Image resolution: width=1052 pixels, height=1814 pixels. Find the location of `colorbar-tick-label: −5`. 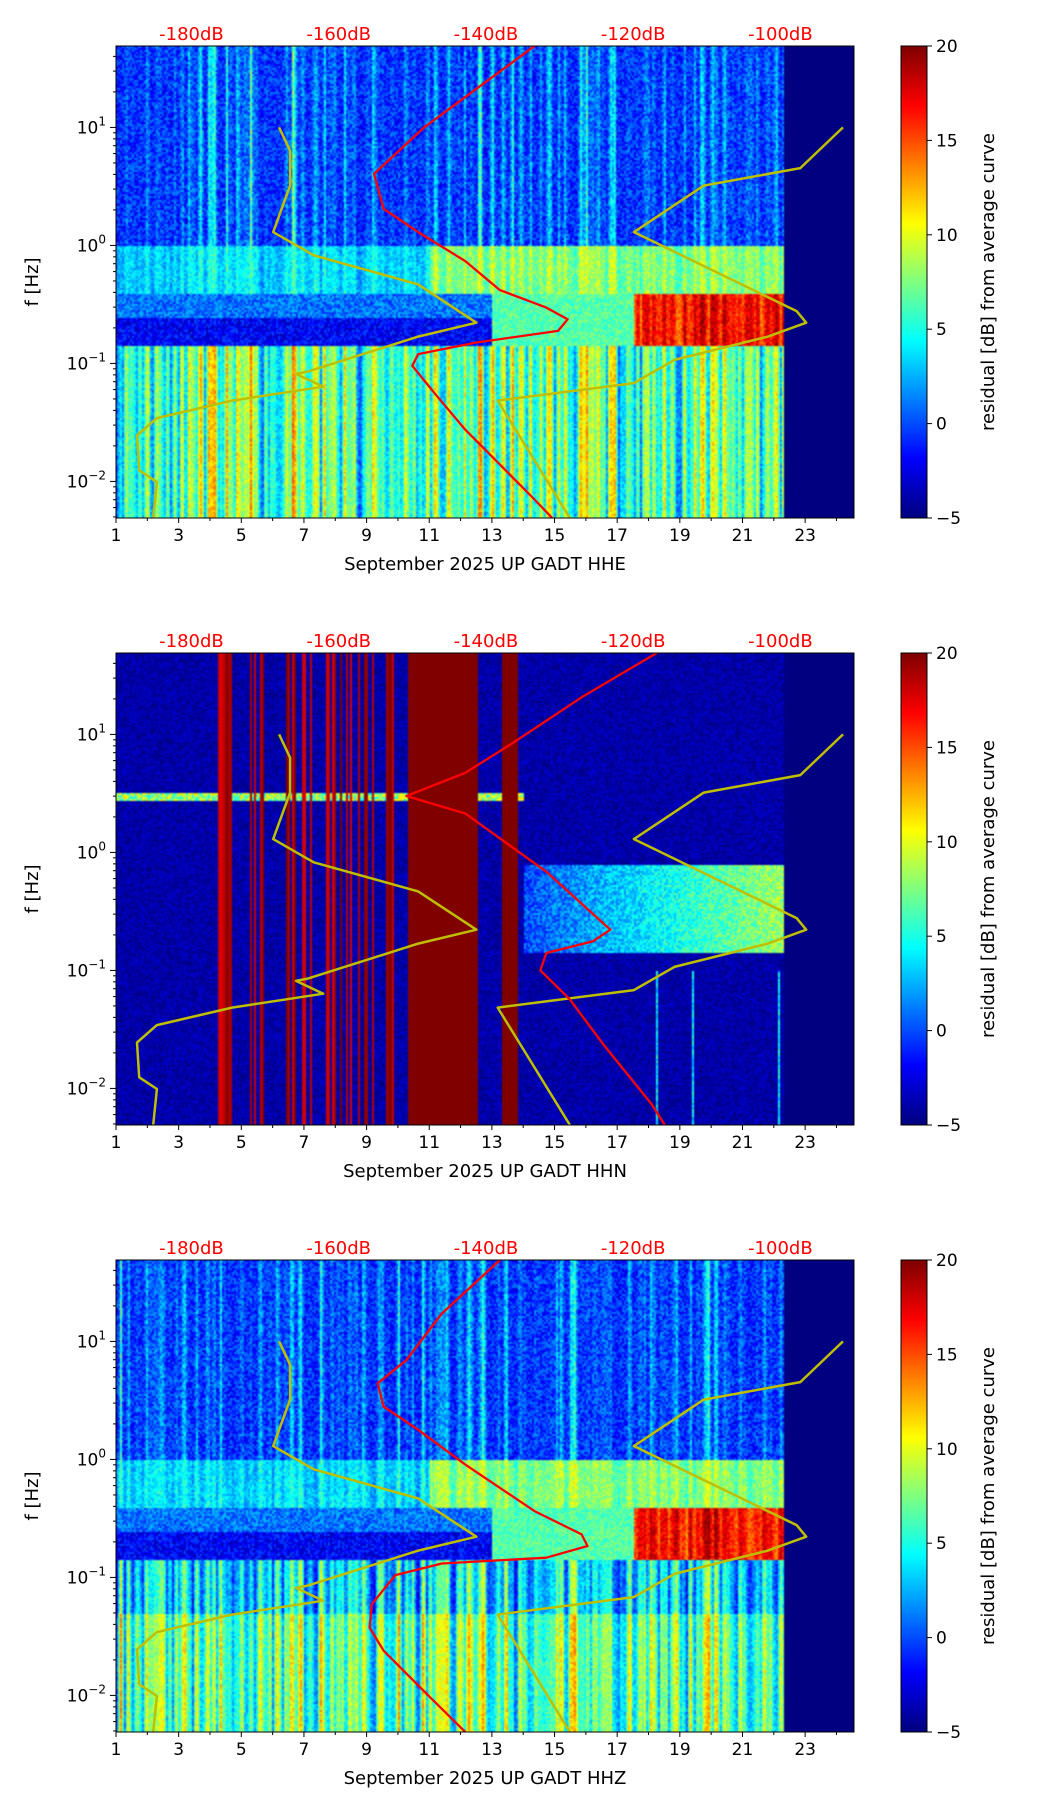

colorbar-tick-label: −5 is located at coordinates (948, 1733).